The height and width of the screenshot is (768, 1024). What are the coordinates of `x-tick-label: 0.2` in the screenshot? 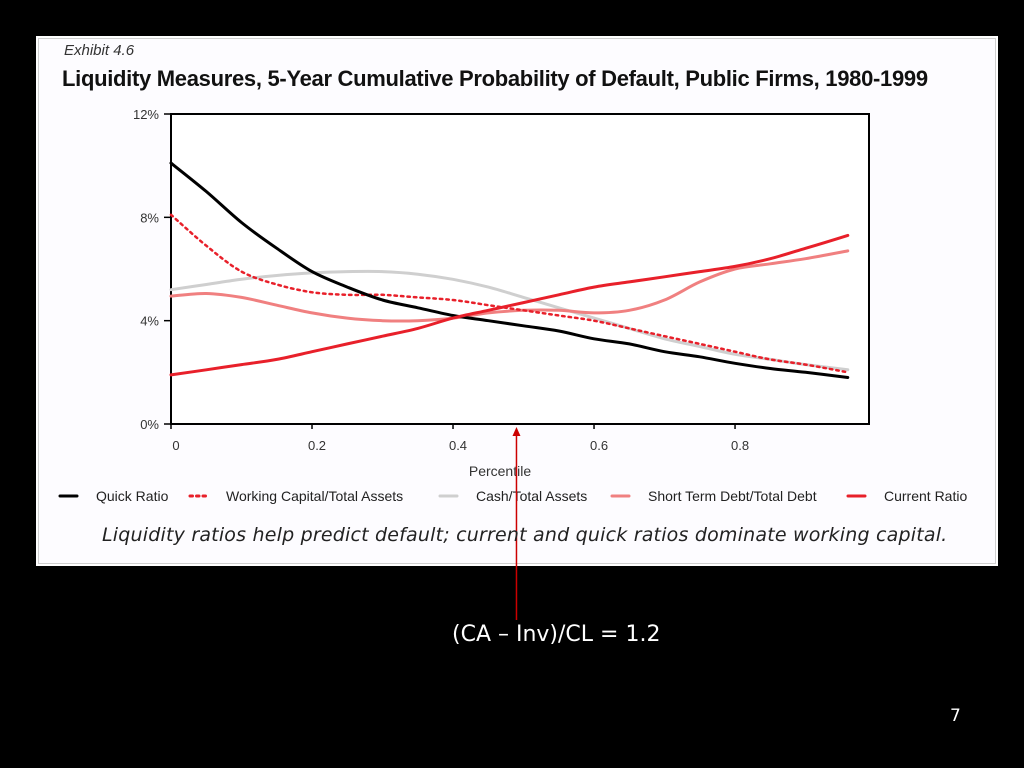 It's located at (317, 445).